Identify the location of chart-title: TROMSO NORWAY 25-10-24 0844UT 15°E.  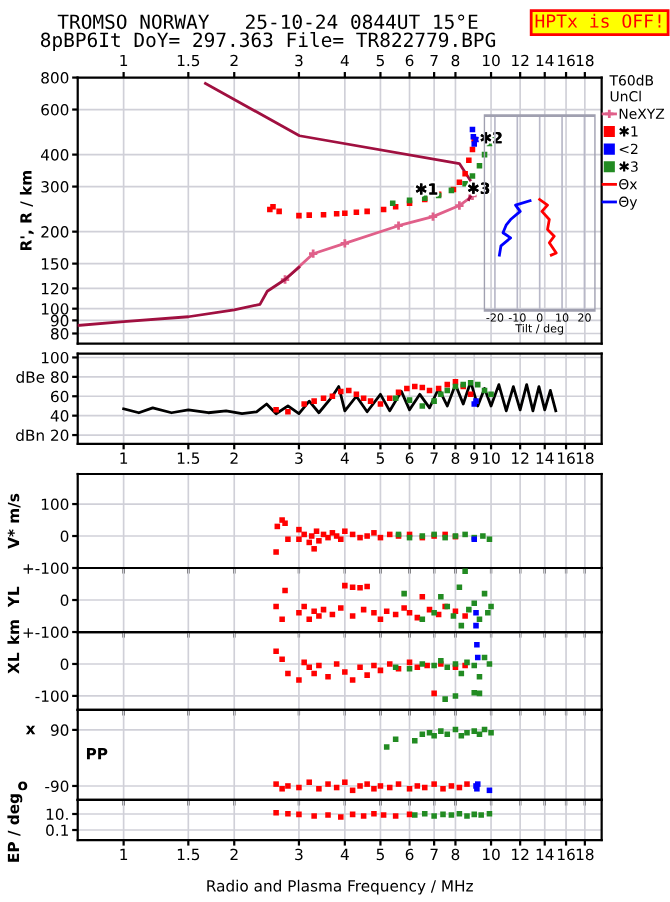
(267, 22).